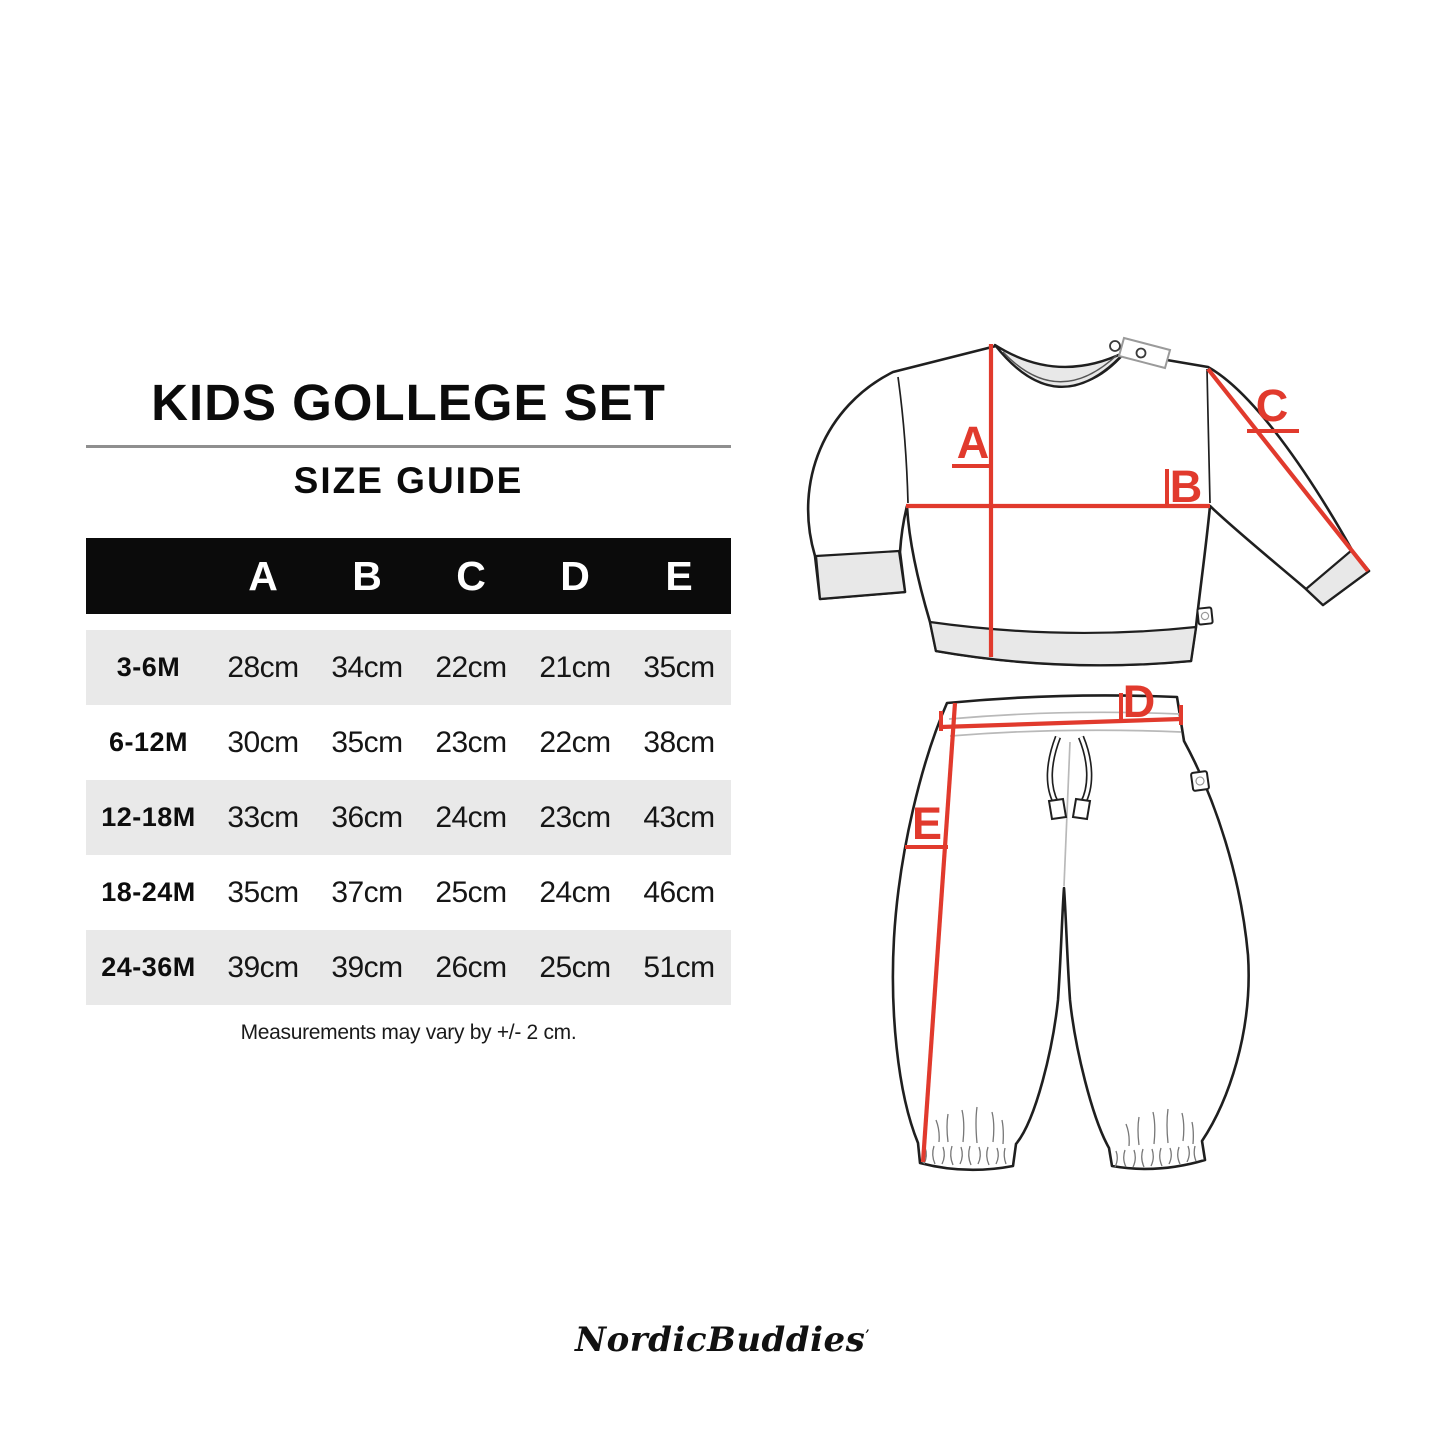 This screenshot has width=1445, height=1445. Describe the element at coordinates (1139, 701) in the screenshot. I see `measure-label-d: D` at that location.